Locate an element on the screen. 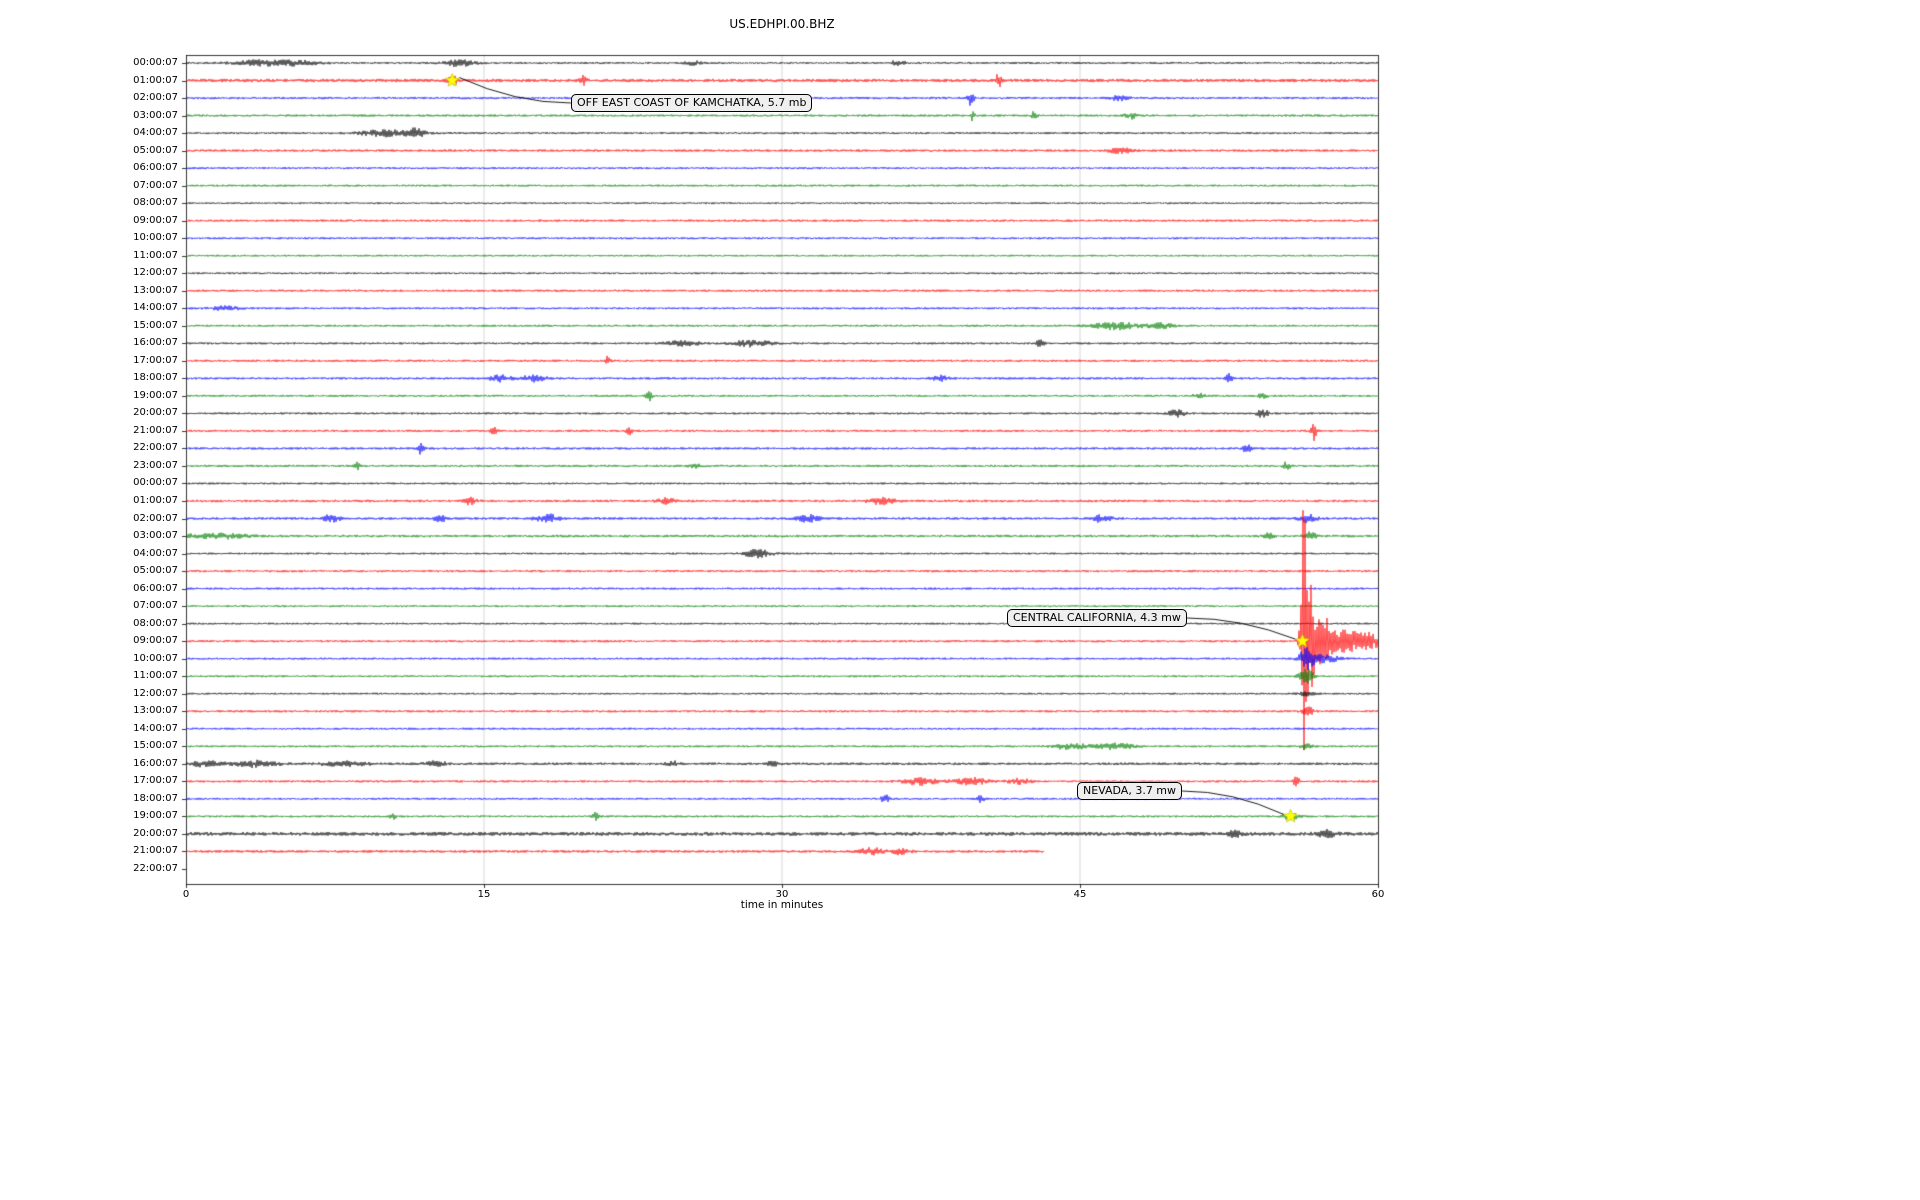  y-axis-label: 23:00:07 is located at coordinates (155, 465).